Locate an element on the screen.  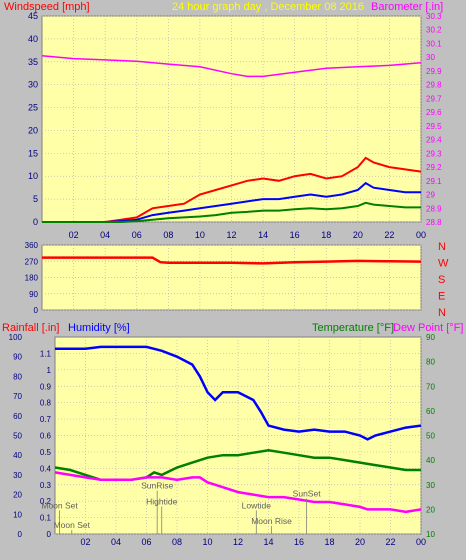
temperature-label: Temperature [°F] is located at coordinates (353, 328).